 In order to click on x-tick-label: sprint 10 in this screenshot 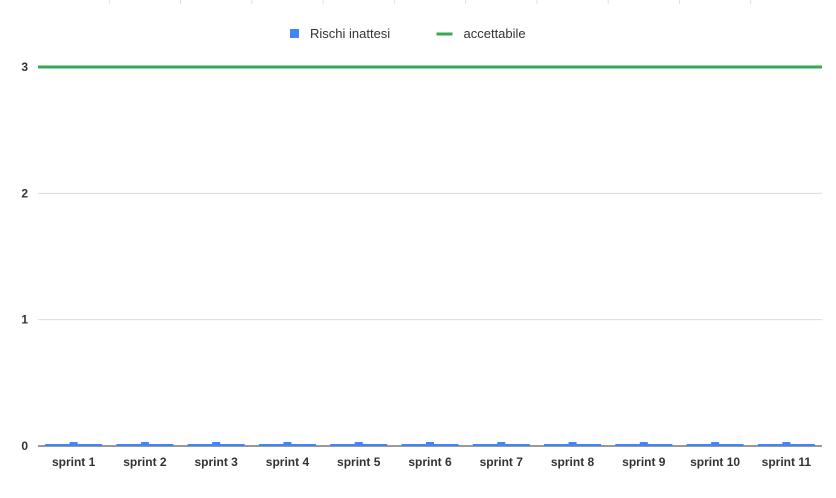, I will do `click(715, 462)`.